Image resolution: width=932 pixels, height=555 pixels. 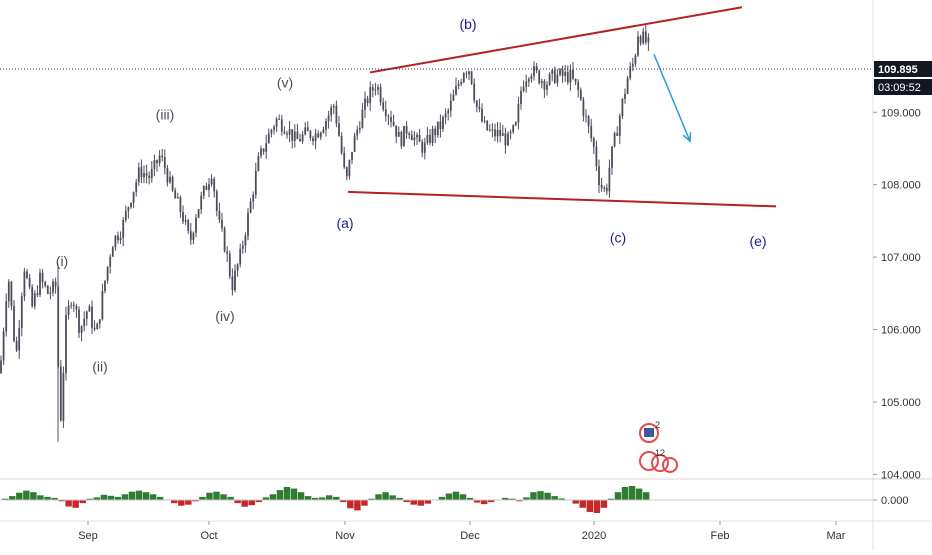 I want to click on price-tick-label: 109.000, so click(x=901, y=113).